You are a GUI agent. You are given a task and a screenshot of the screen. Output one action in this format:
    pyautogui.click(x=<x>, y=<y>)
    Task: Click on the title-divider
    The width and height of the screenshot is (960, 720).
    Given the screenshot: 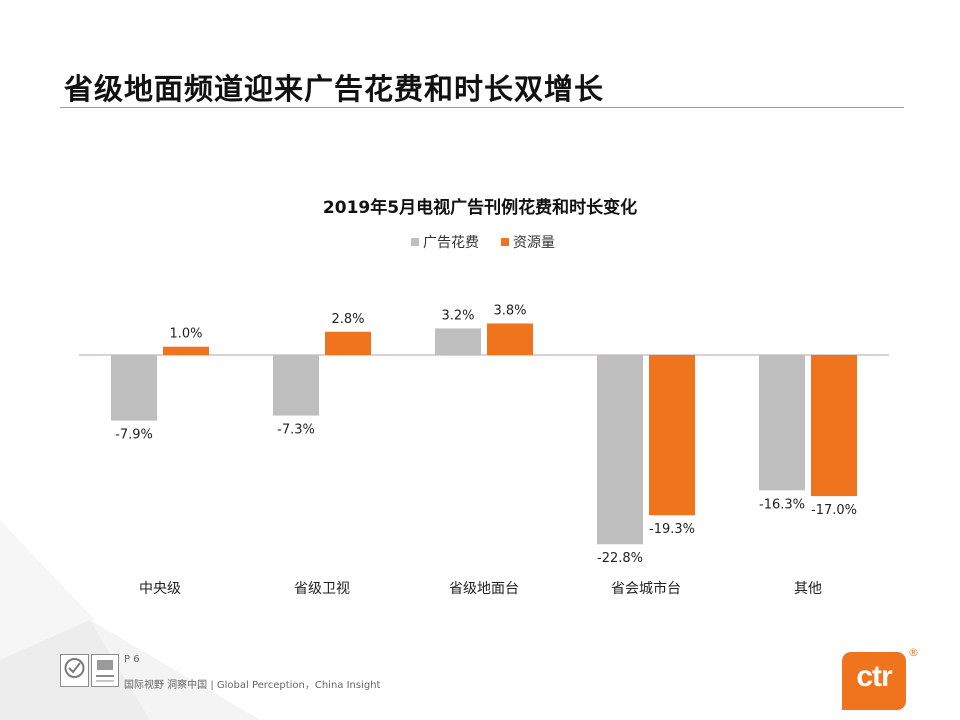 What is the action you would take?
    pyautogui.click(x=482, y=107)
    